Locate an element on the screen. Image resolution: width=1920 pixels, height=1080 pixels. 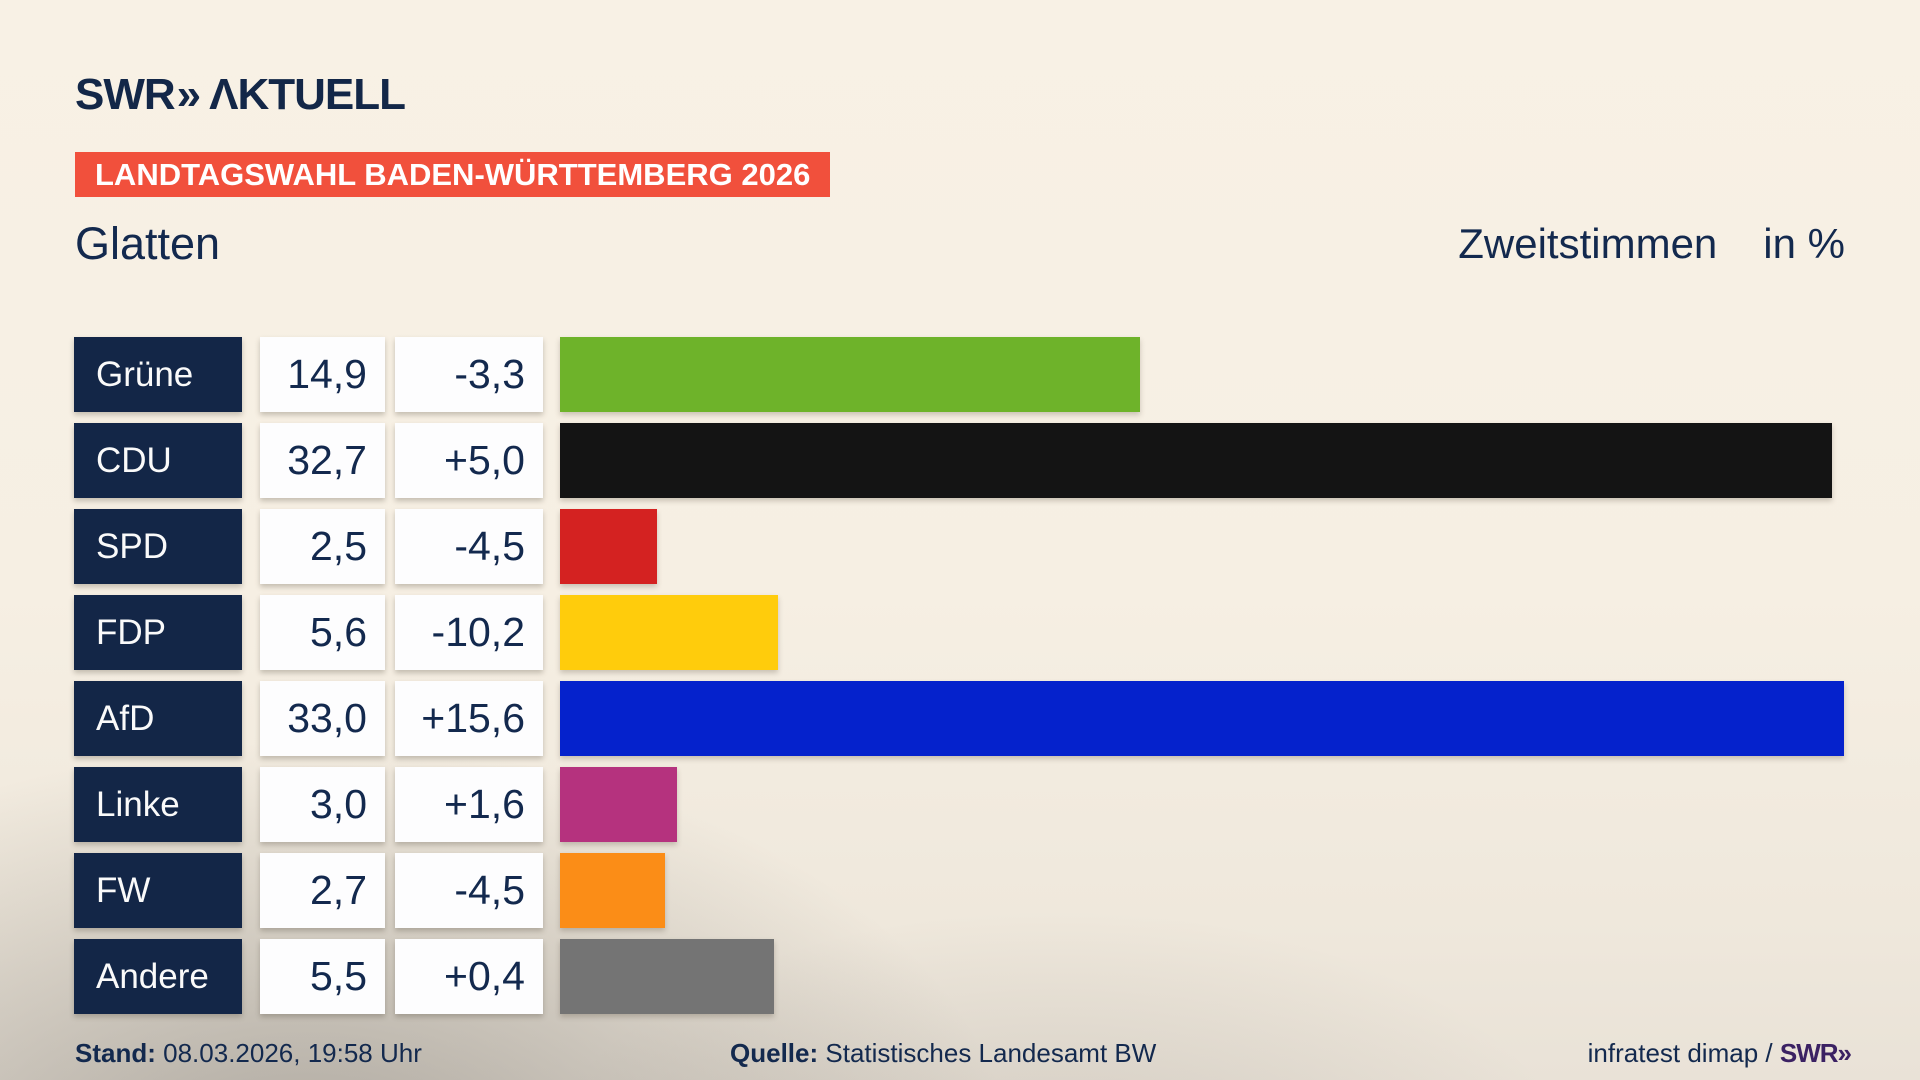
party-row-fdp: FDP 5,6 -10,2 is located at coordinates (997, 632).